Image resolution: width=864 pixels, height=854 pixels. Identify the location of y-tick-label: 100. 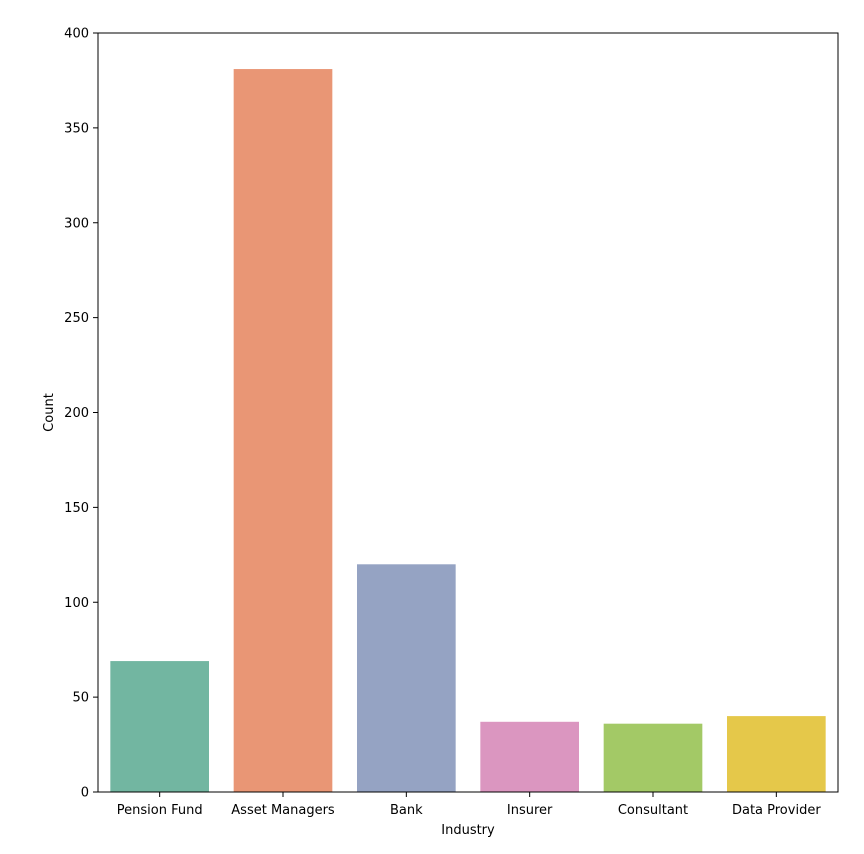
(76, 603).